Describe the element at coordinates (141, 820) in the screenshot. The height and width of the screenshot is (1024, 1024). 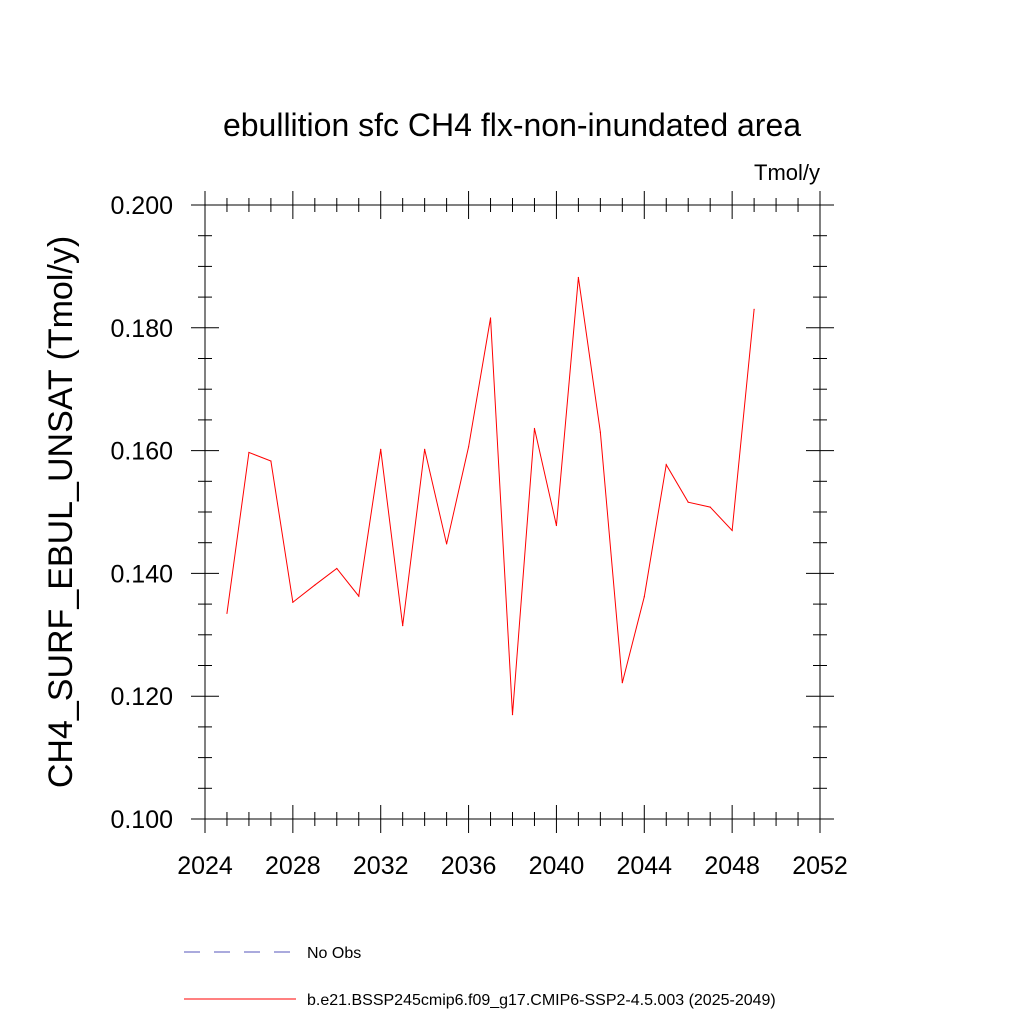
I see `y-tick-label: 0.100` at that location.